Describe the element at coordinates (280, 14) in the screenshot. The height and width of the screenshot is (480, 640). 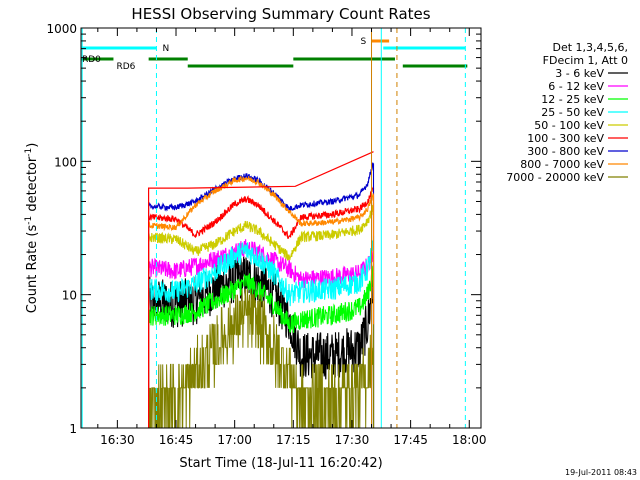
I see `chart-title: HESSI Observing Summary Count Rates` at that location.